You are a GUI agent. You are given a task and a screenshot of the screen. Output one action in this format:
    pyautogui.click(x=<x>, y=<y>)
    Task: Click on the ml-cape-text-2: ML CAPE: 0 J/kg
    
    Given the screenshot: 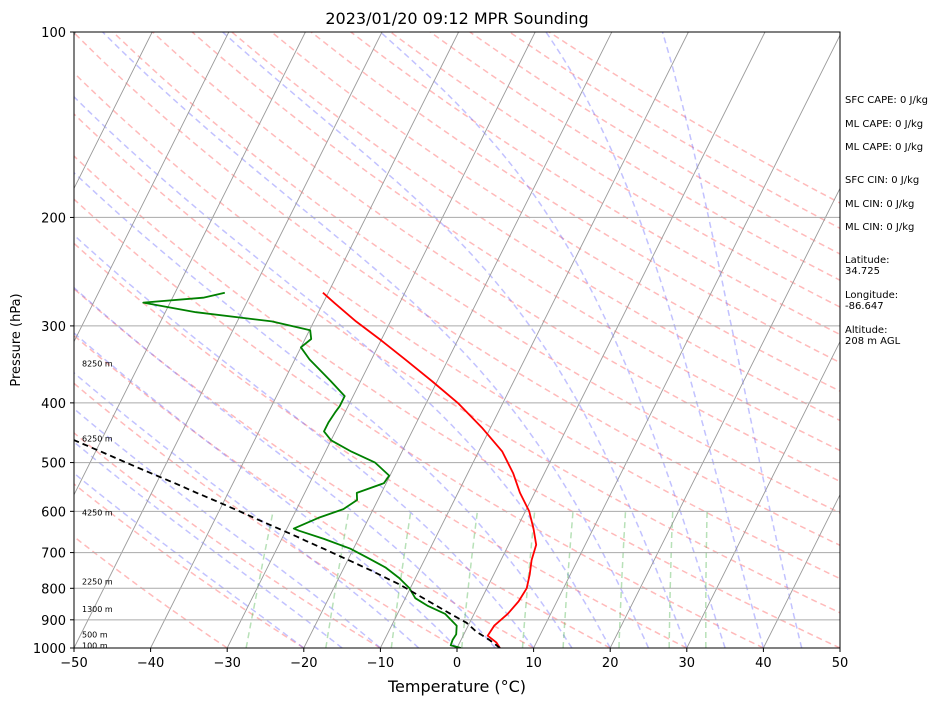 What is the action you would take?
    pyautogui.click(x=884, y=147)
    